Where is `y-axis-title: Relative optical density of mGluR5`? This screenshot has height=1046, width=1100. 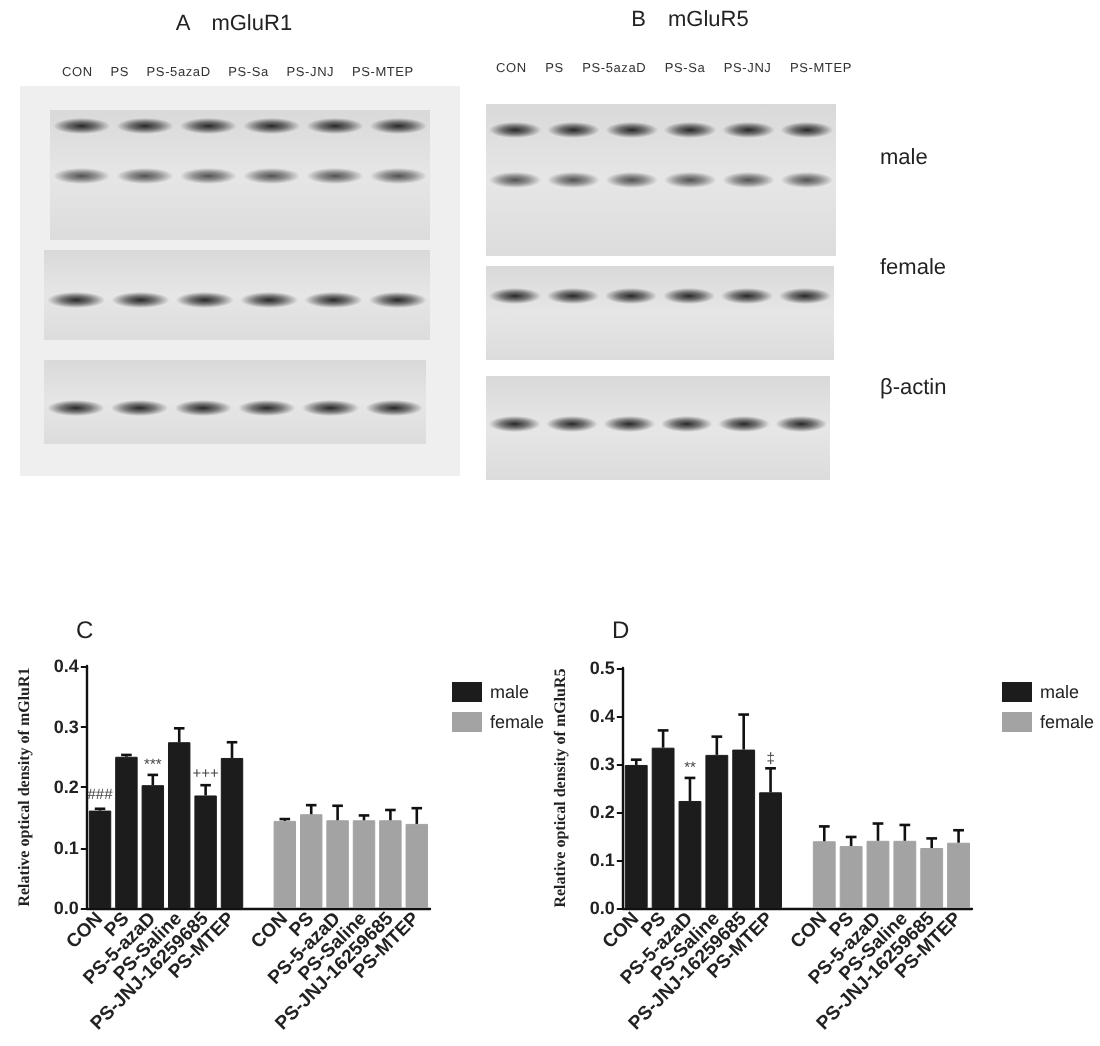 y-axis-title: Relative optical density of mGluR5 is located at coordinates (560, 788).